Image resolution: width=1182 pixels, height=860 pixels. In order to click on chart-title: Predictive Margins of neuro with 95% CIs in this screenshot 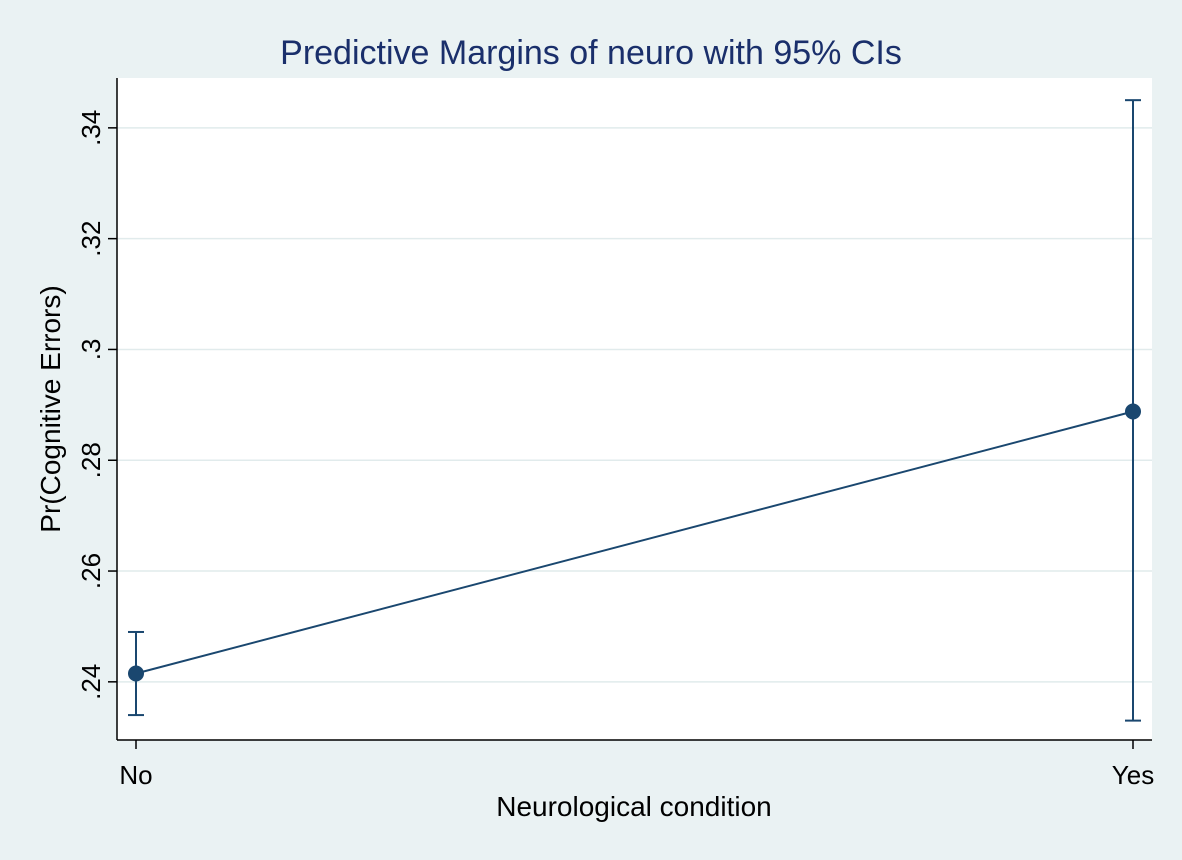, I will do `click(591, 53)`.